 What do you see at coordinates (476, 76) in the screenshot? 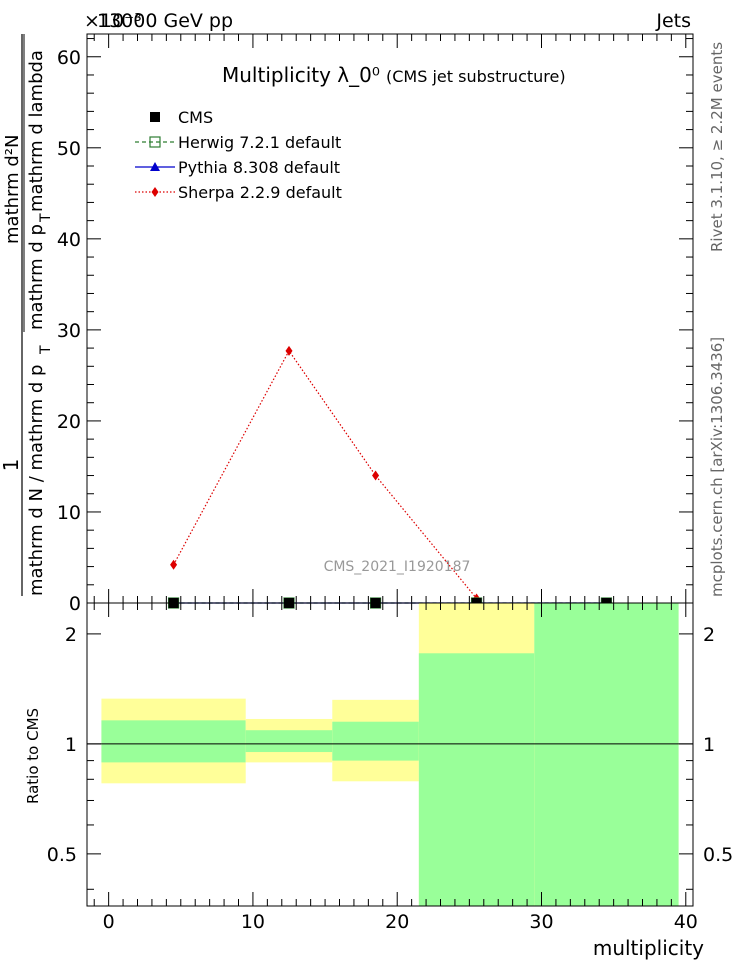
I see `plot-subtitle: (CMS jet substructure)` at bounding box center [476, 76].